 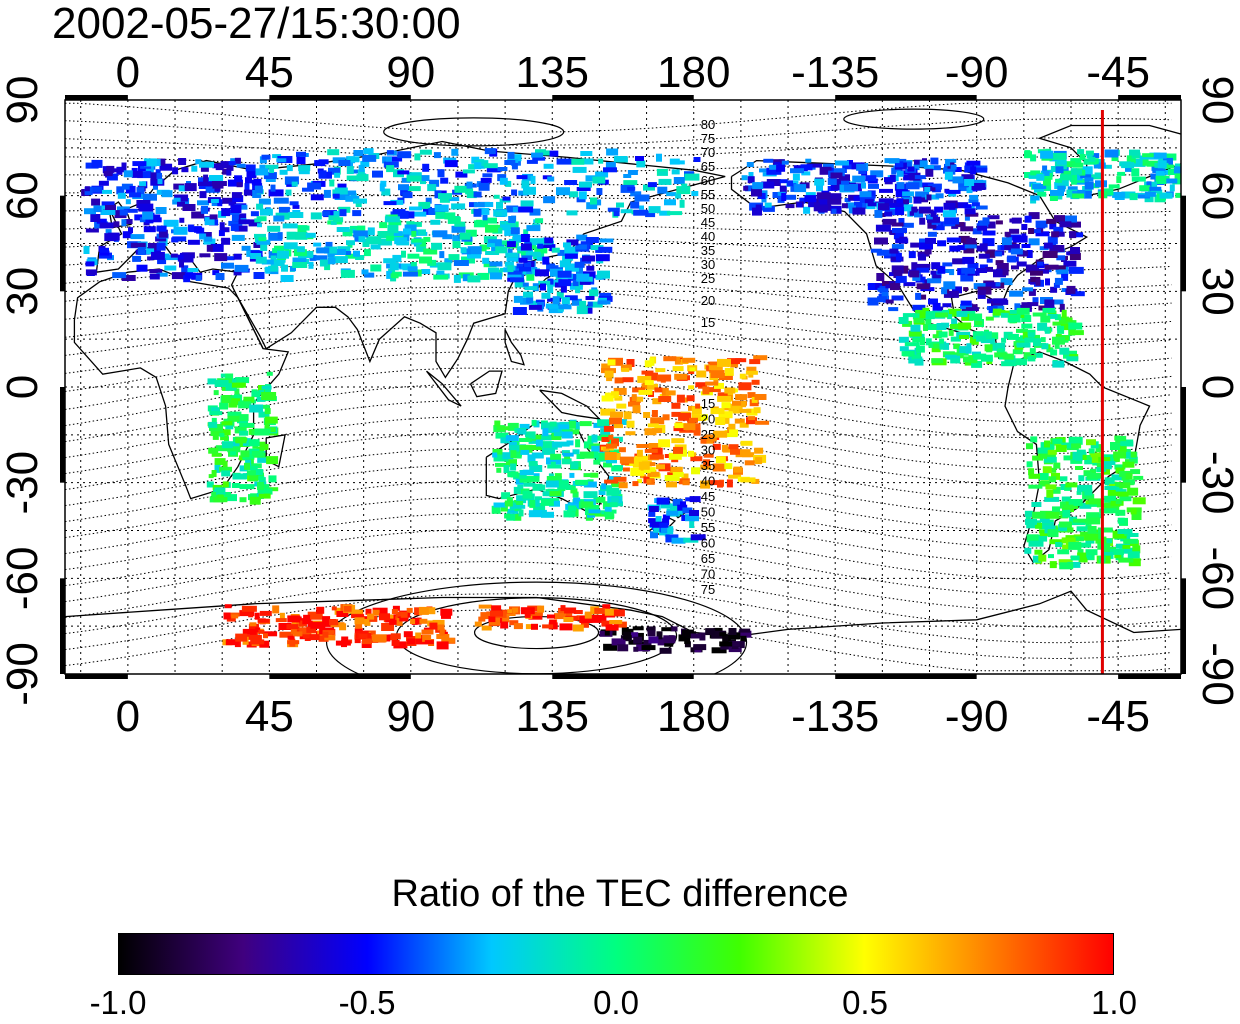 What do you see at coordinates (23, 483) in the screenshot?
I see `y-tick-label-left: -30` at bounding box center [23, 483].